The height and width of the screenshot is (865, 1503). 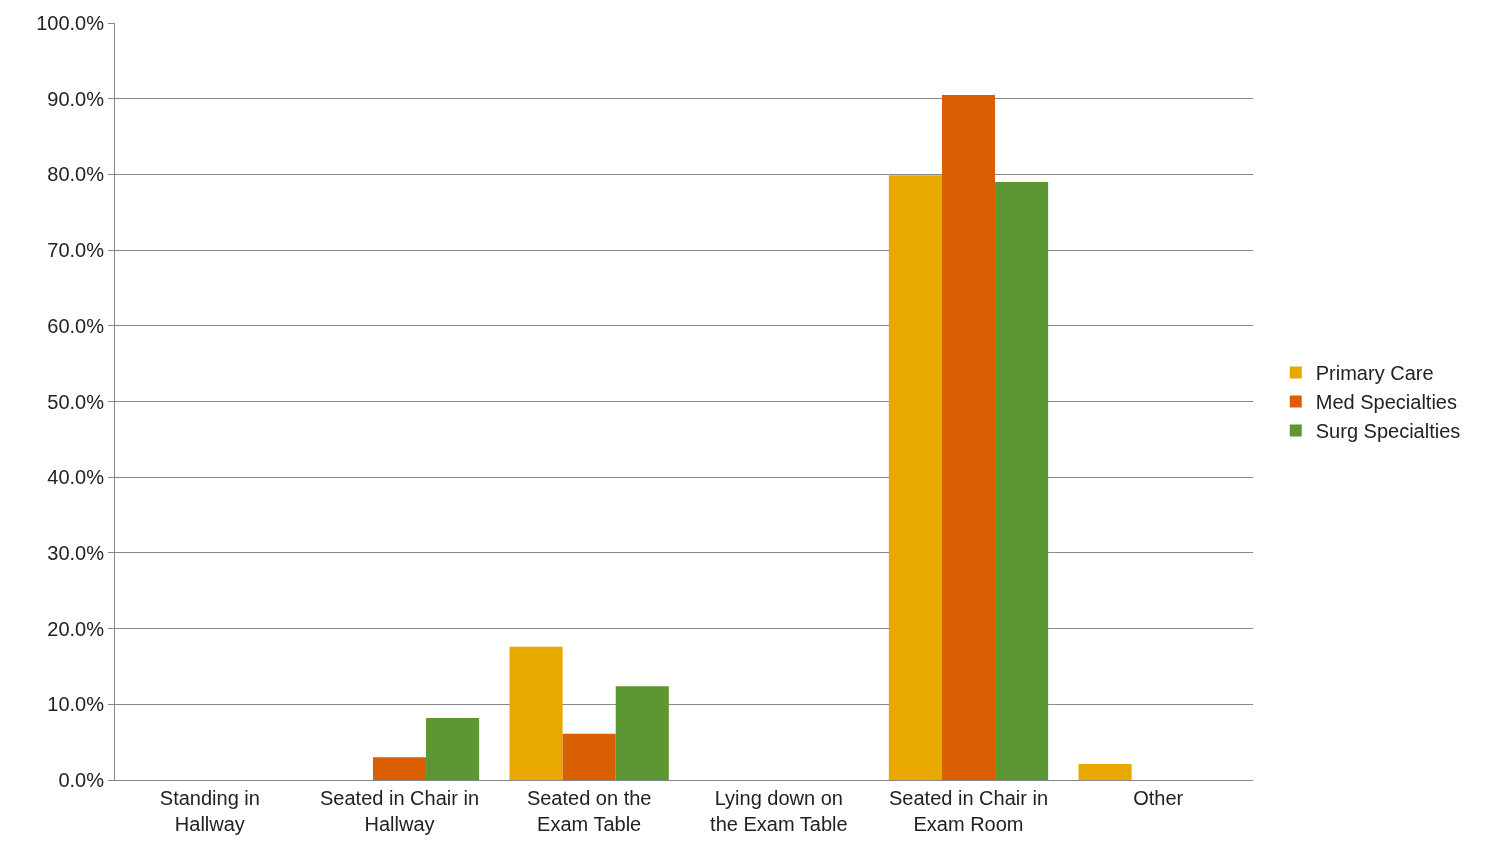 I want to click on x-tick-label: Lying down on the Exam Table, so click(x=779, y=811).